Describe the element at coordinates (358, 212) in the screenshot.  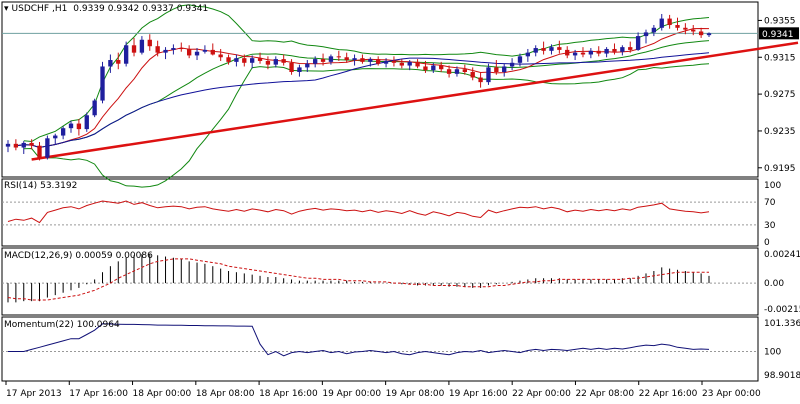
I see `rsi-line` at that location.